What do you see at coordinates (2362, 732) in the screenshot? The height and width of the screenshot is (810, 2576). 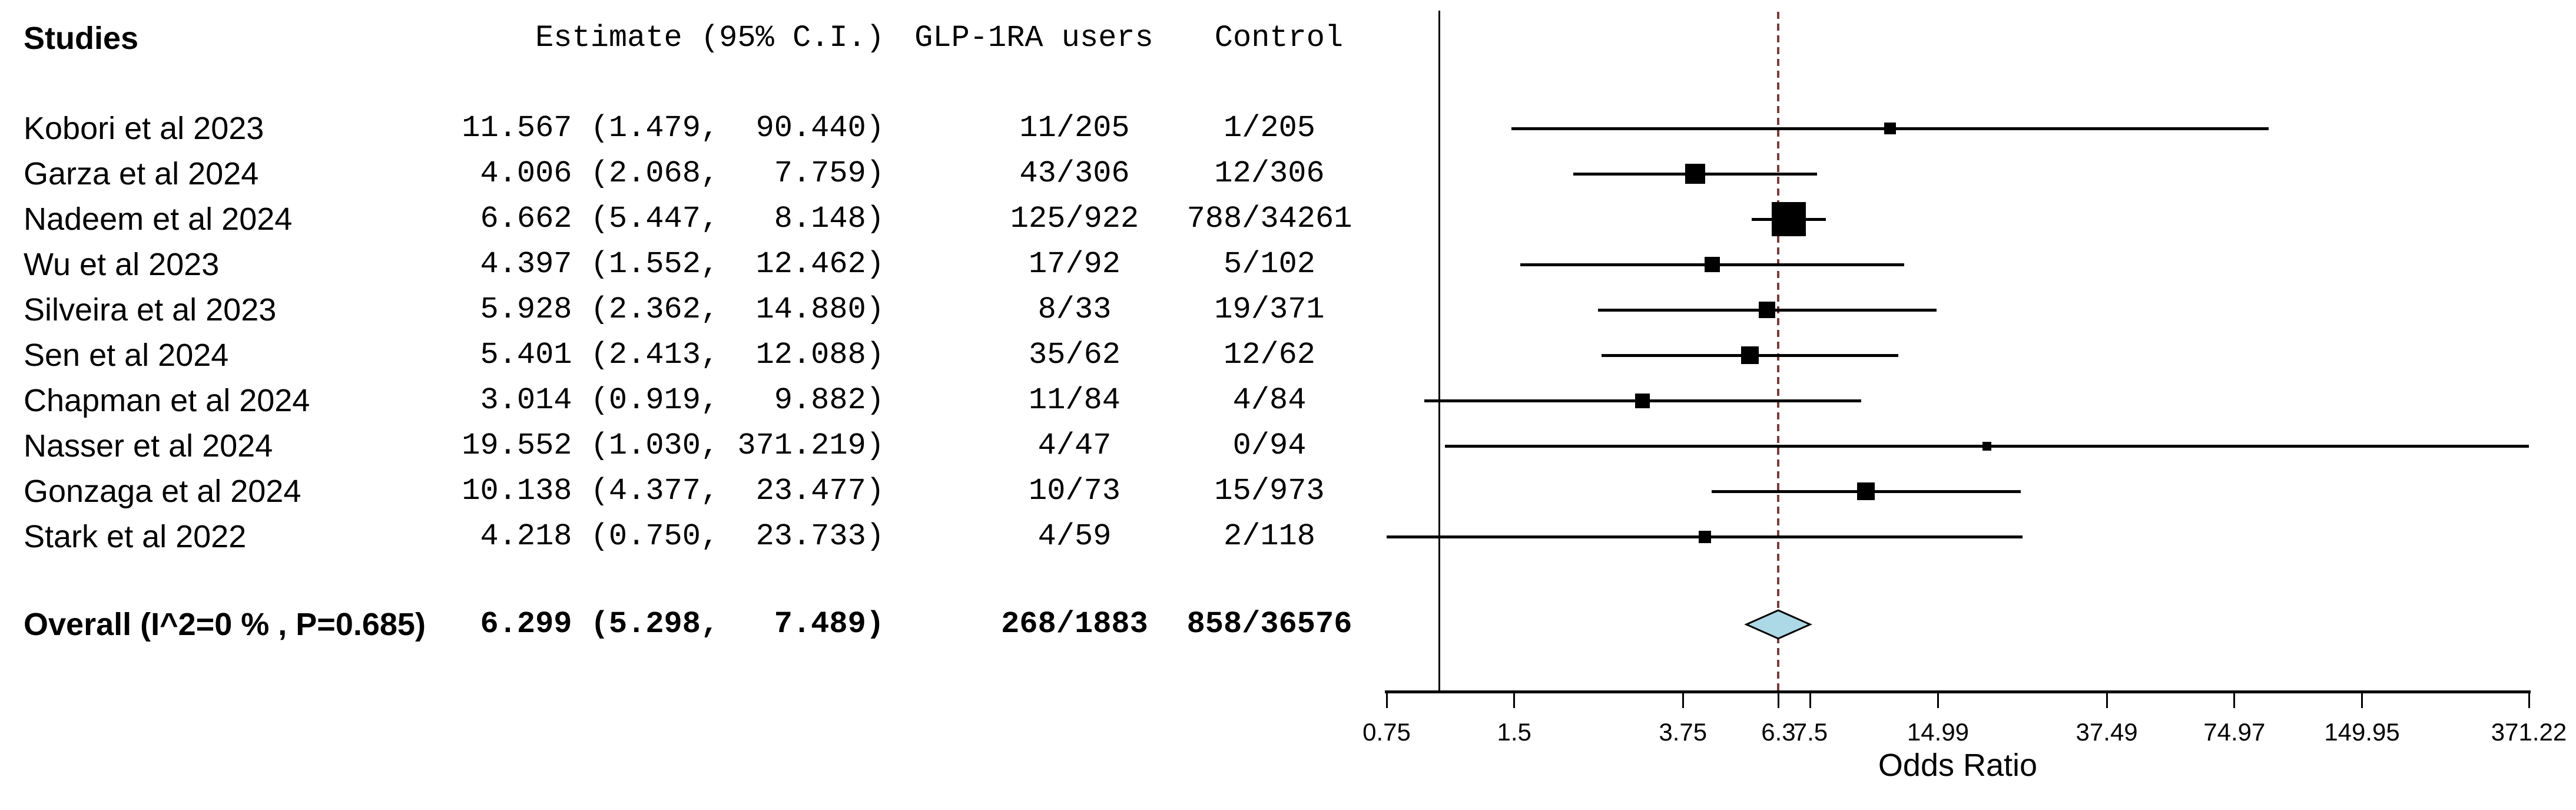 I see `x-axis-tick-label: 149.95` at bounding box center [2362, 732].